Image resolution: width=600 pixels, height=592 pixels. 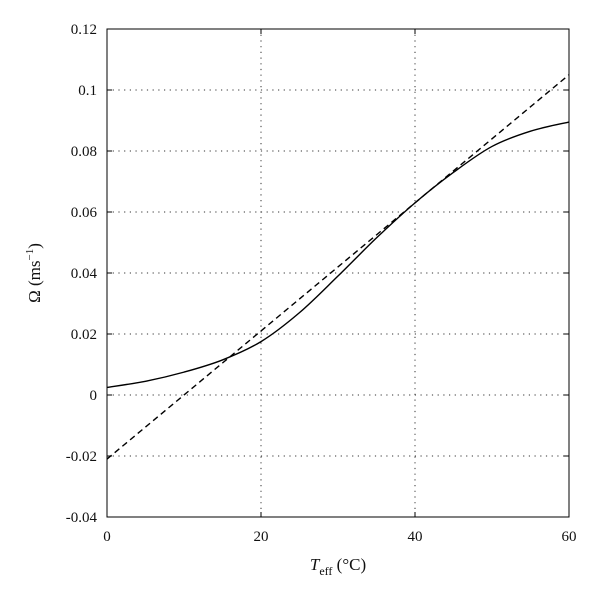 What do you see at coordinates (315, 564) in the screenshot?
I see `x-axis-label-main: T` at bounding box center [315, 564].